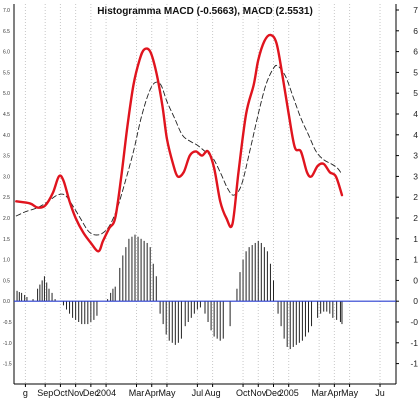  What do you see at coordinates (258, 393) in the screenshot?
I see `x-tick-label-12: Nov` at bounding box center [258, 393].